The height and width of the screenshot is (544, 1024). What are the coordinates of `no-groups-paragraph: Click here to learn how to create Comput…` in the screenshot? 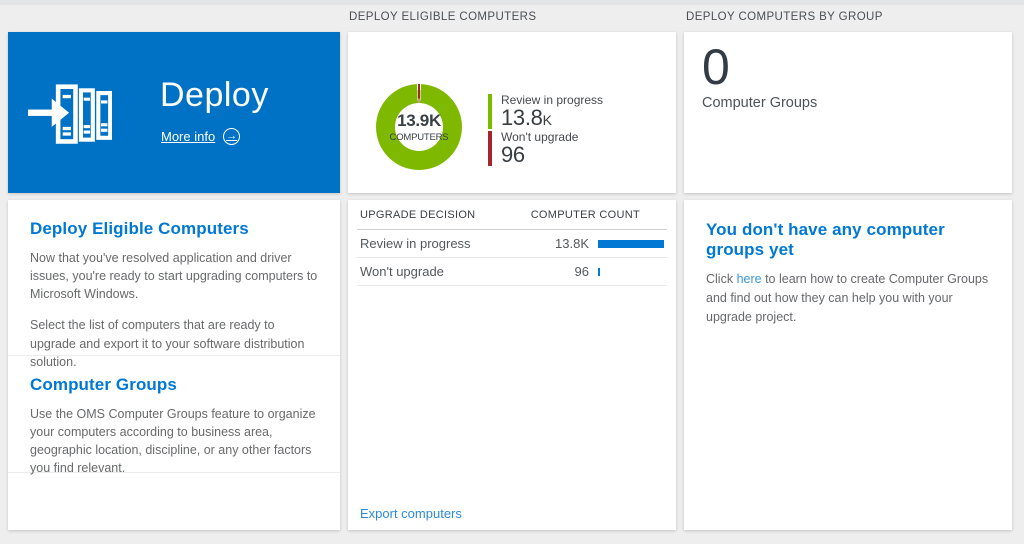 It's located at (847, 298).